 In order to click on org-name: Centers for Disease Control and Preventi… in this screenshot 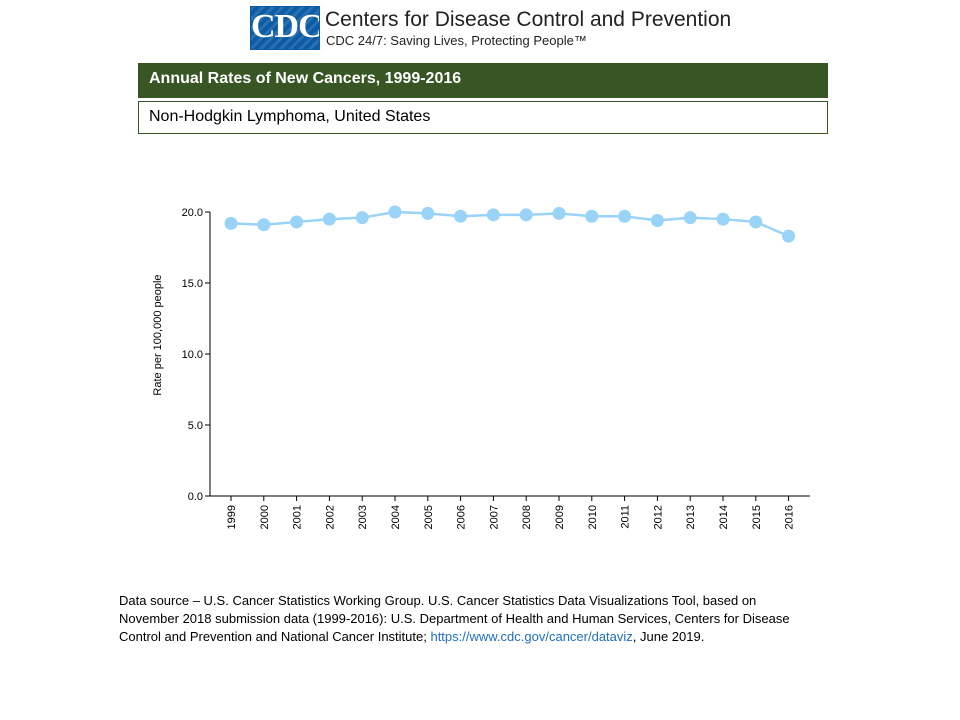, I will do `click(528, 19)`.